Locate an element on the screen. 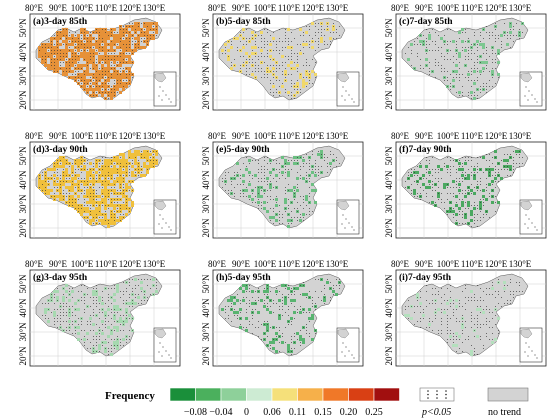 This screenshot has width=550, height=420. legend-colorbar is located at coordinates (284, 394).